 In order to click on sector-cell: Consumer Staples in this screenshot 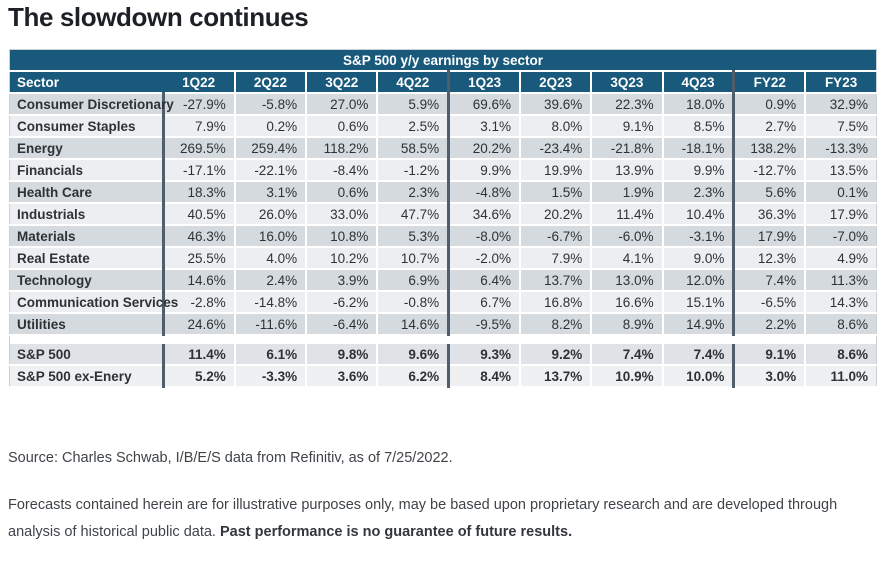, I will do `click(86, 126)`.